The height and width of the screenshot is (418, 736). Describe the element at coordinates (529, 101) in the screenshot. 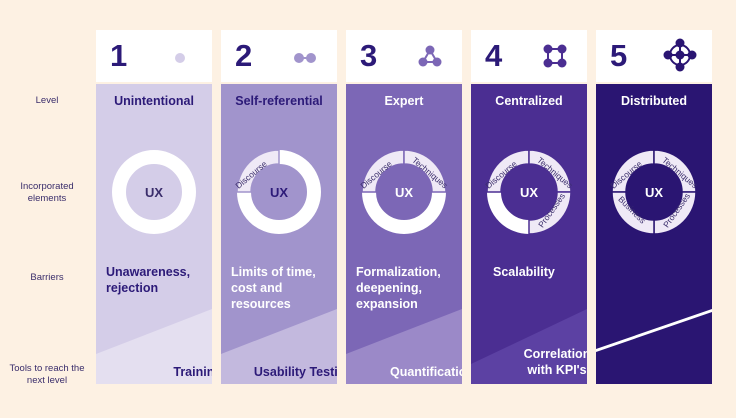

I see `level-name: Centralized` at that location.